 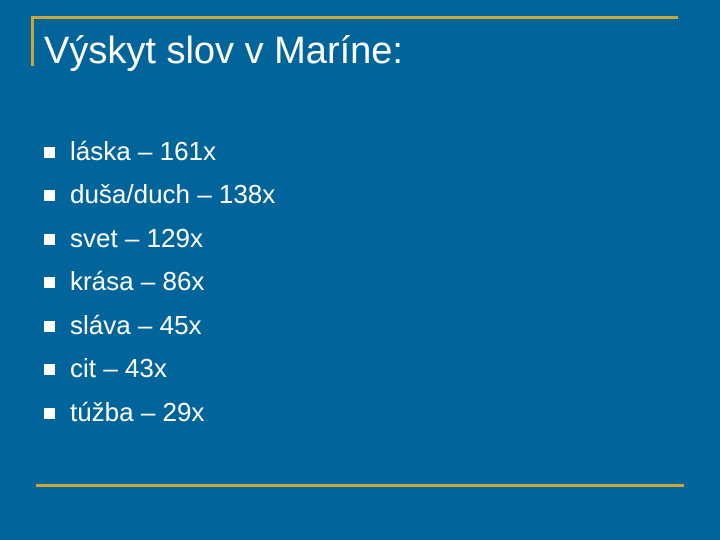 I want to click on list-item: sláva – 45x, so click(x=159, y=325).